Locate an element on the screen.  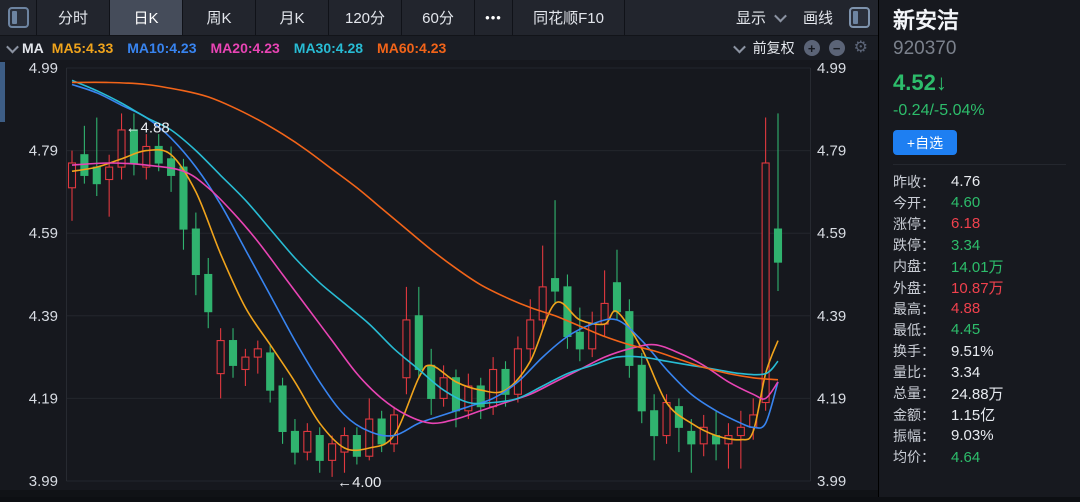
period-toolbar: 分时 日K 周K 月K 120分 60分 ••• 同花顺F10 显示 画线 is located at coordinates (439, 18).